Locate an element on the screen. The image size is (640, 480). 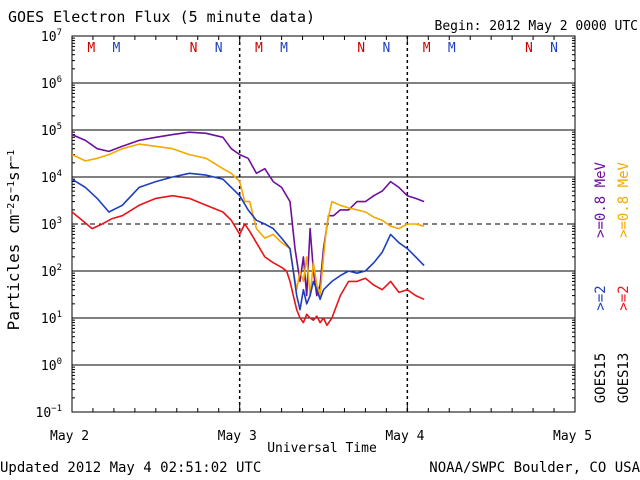
y-tick-label: 10³ is located at coordinates (51, 224).